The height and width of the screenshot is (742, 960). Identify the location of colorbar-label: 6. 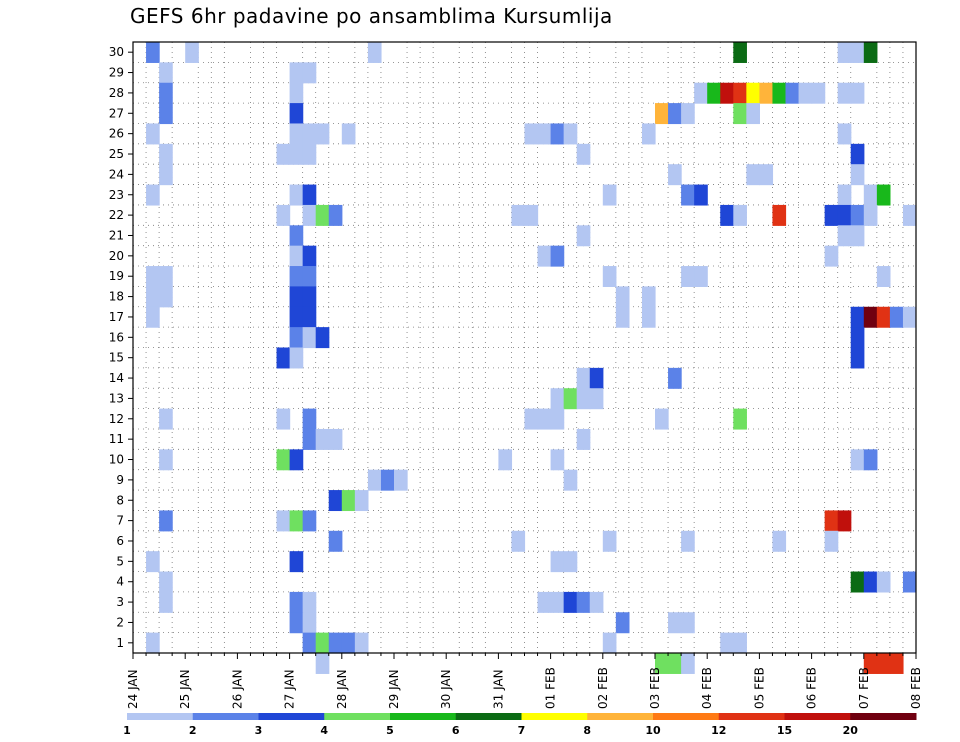
(456, 730).